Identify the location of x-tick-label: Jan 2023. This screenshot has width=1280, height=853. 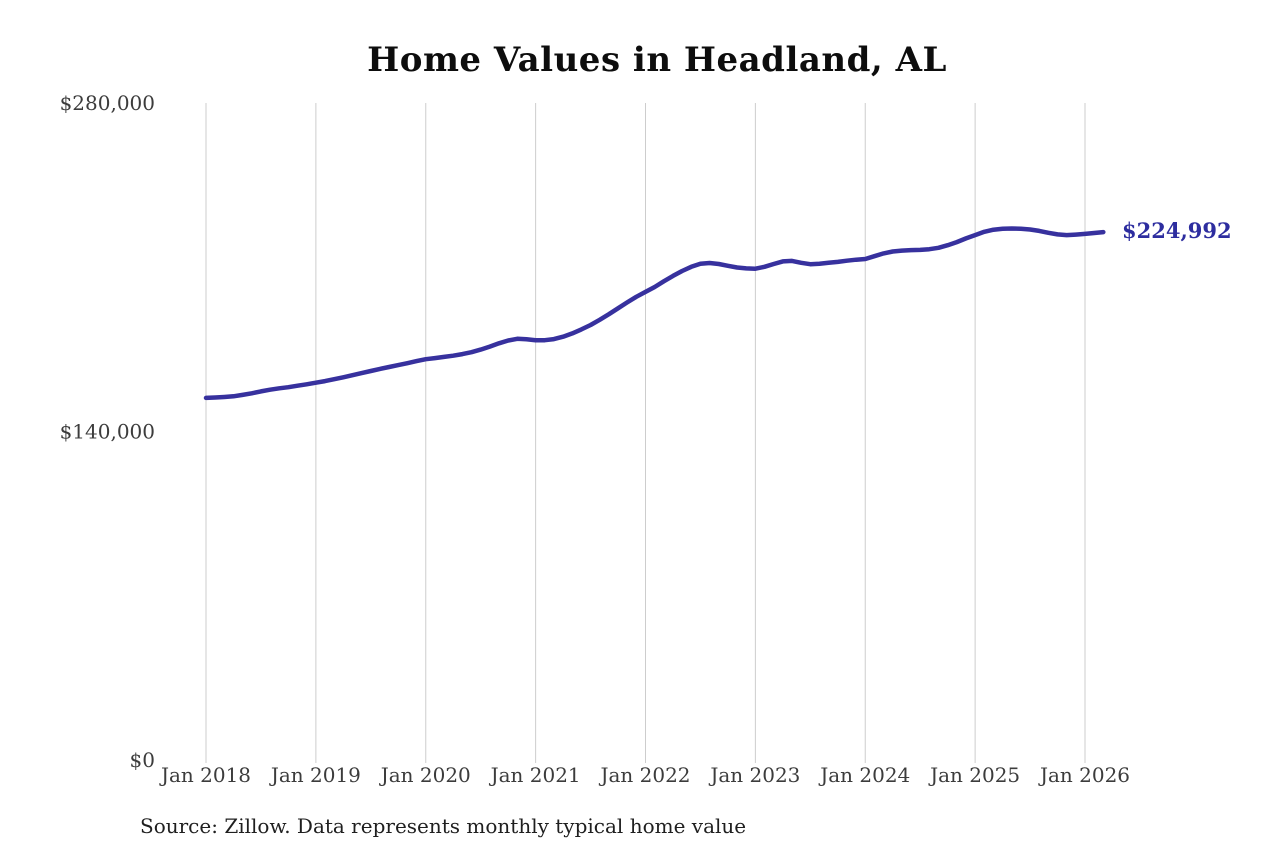
(754, 775).